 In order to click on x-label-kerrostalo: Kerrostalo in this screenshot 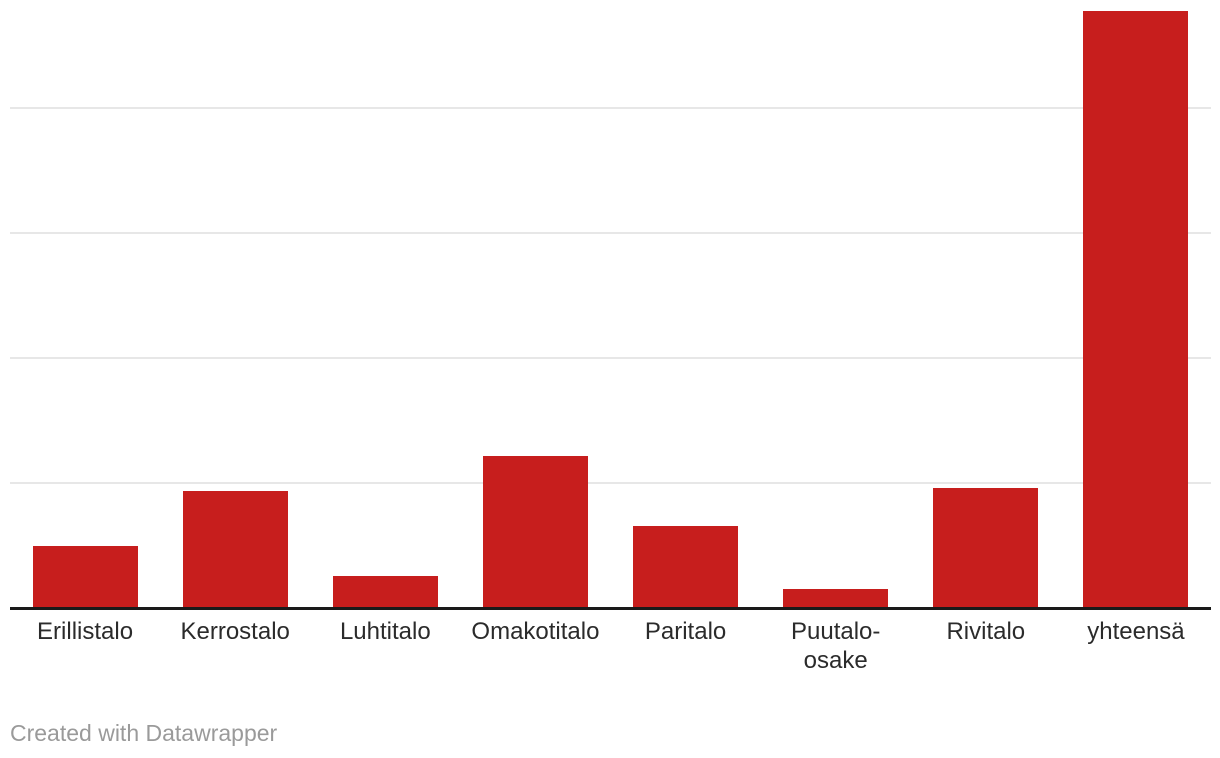, I will do `click(235, 631)`.